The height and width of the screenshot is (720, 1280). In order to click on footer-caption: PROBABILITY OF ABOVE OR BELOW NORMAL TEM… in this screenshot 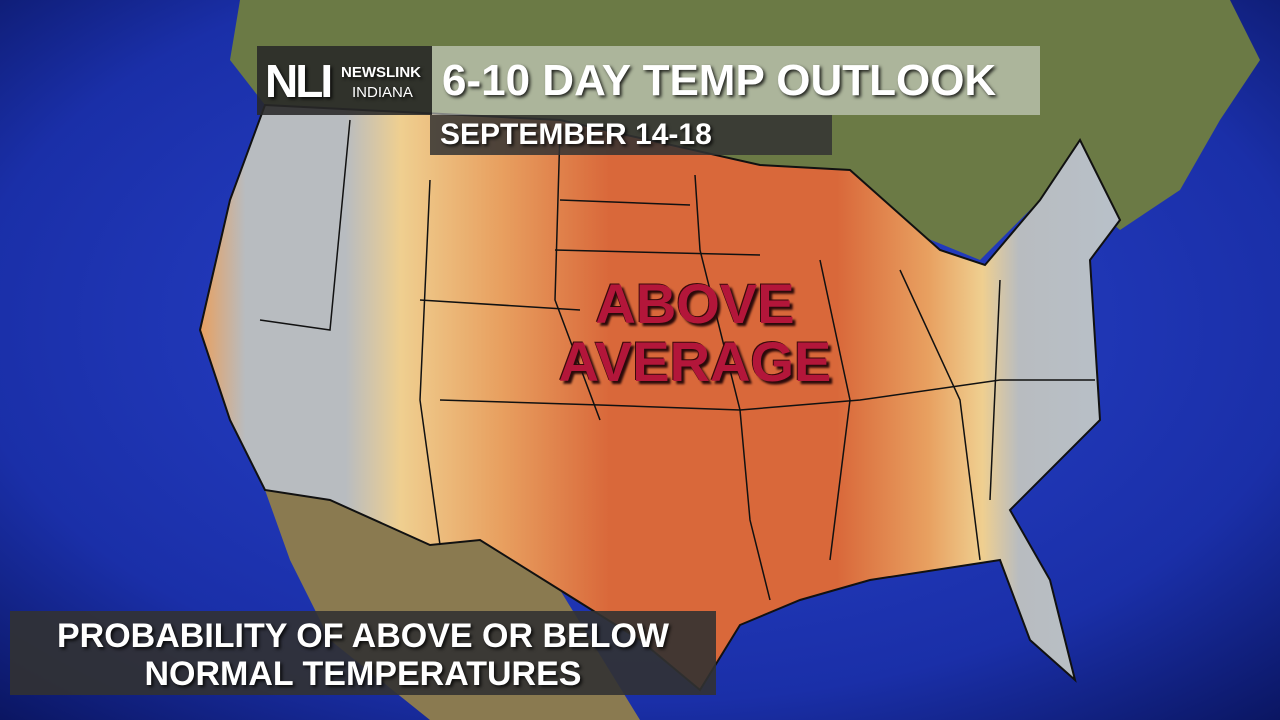, I will do `click(363, 653)`.